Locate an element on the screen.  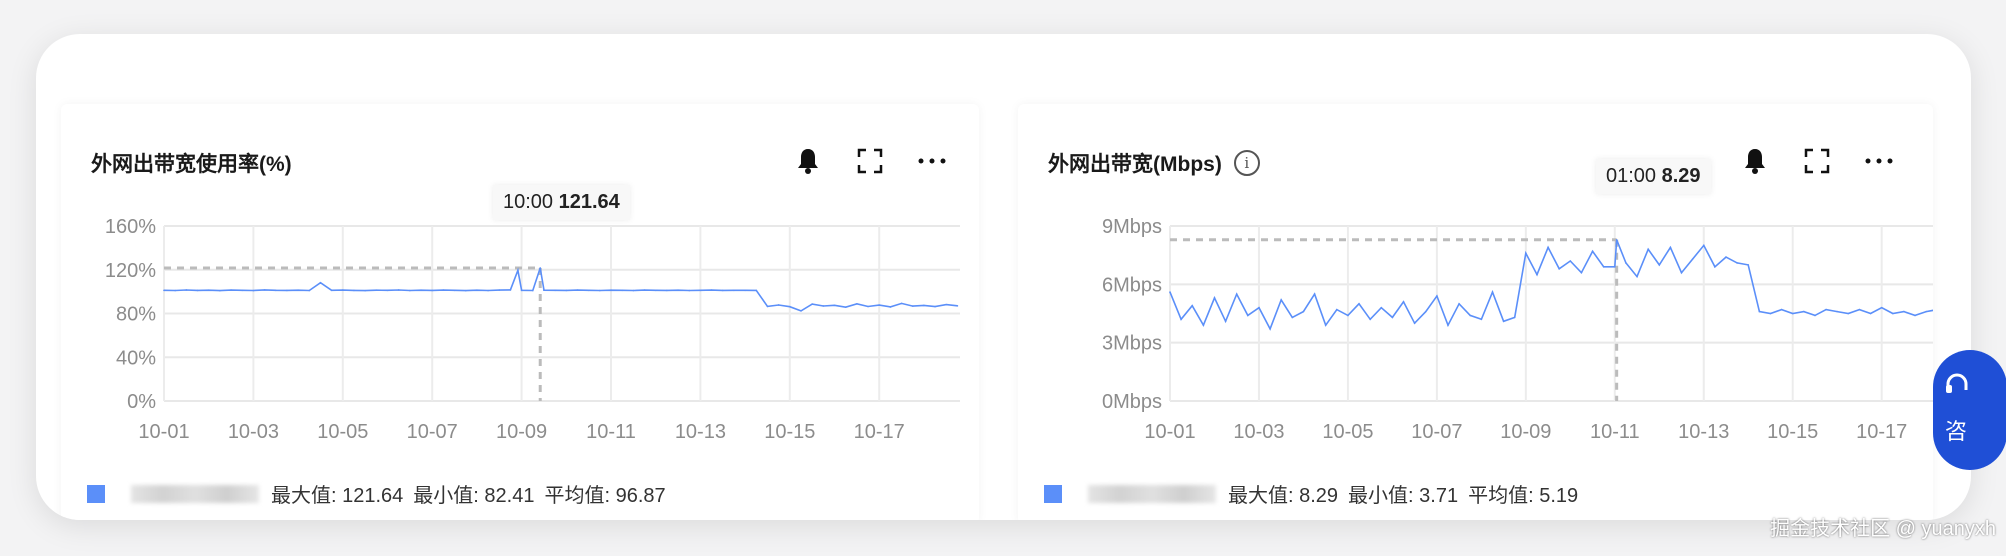
panel-title: 外网出带宽使用率(%) is located at coordinates (191, 163).